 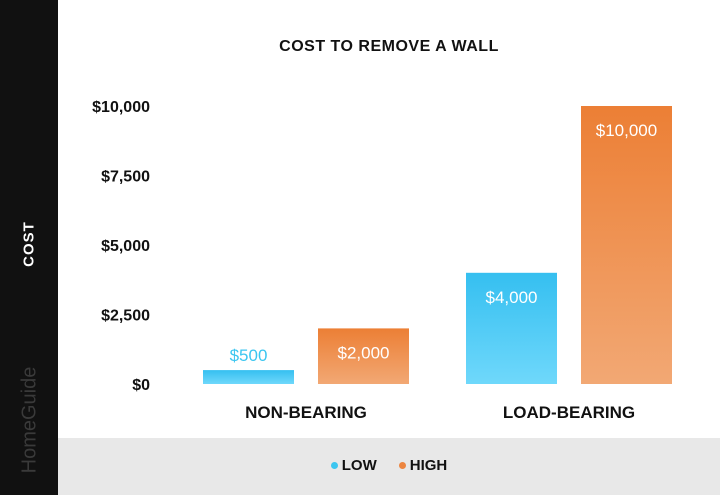 What do you see at coordinates (389, 46) in the screenshot?
I see `chart-title: COST TO REMOVE A WALL` at bounding box center [389, 46].